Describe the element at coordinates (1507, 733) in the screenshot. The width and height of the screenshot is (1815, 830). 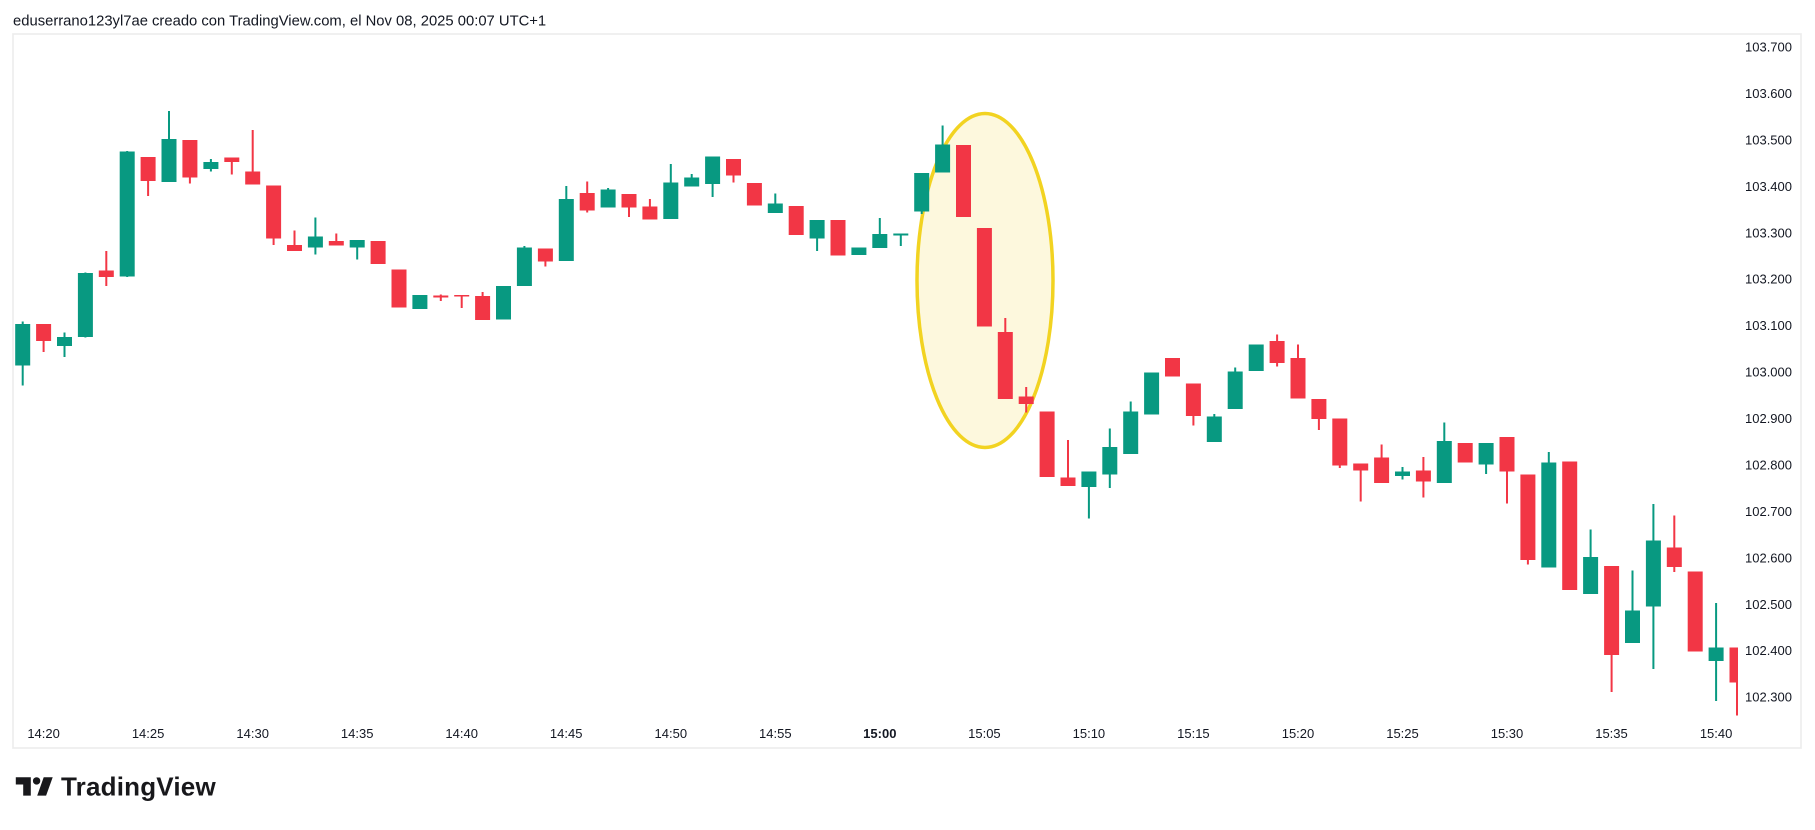
I see `svg-text: 15:30` at that location.